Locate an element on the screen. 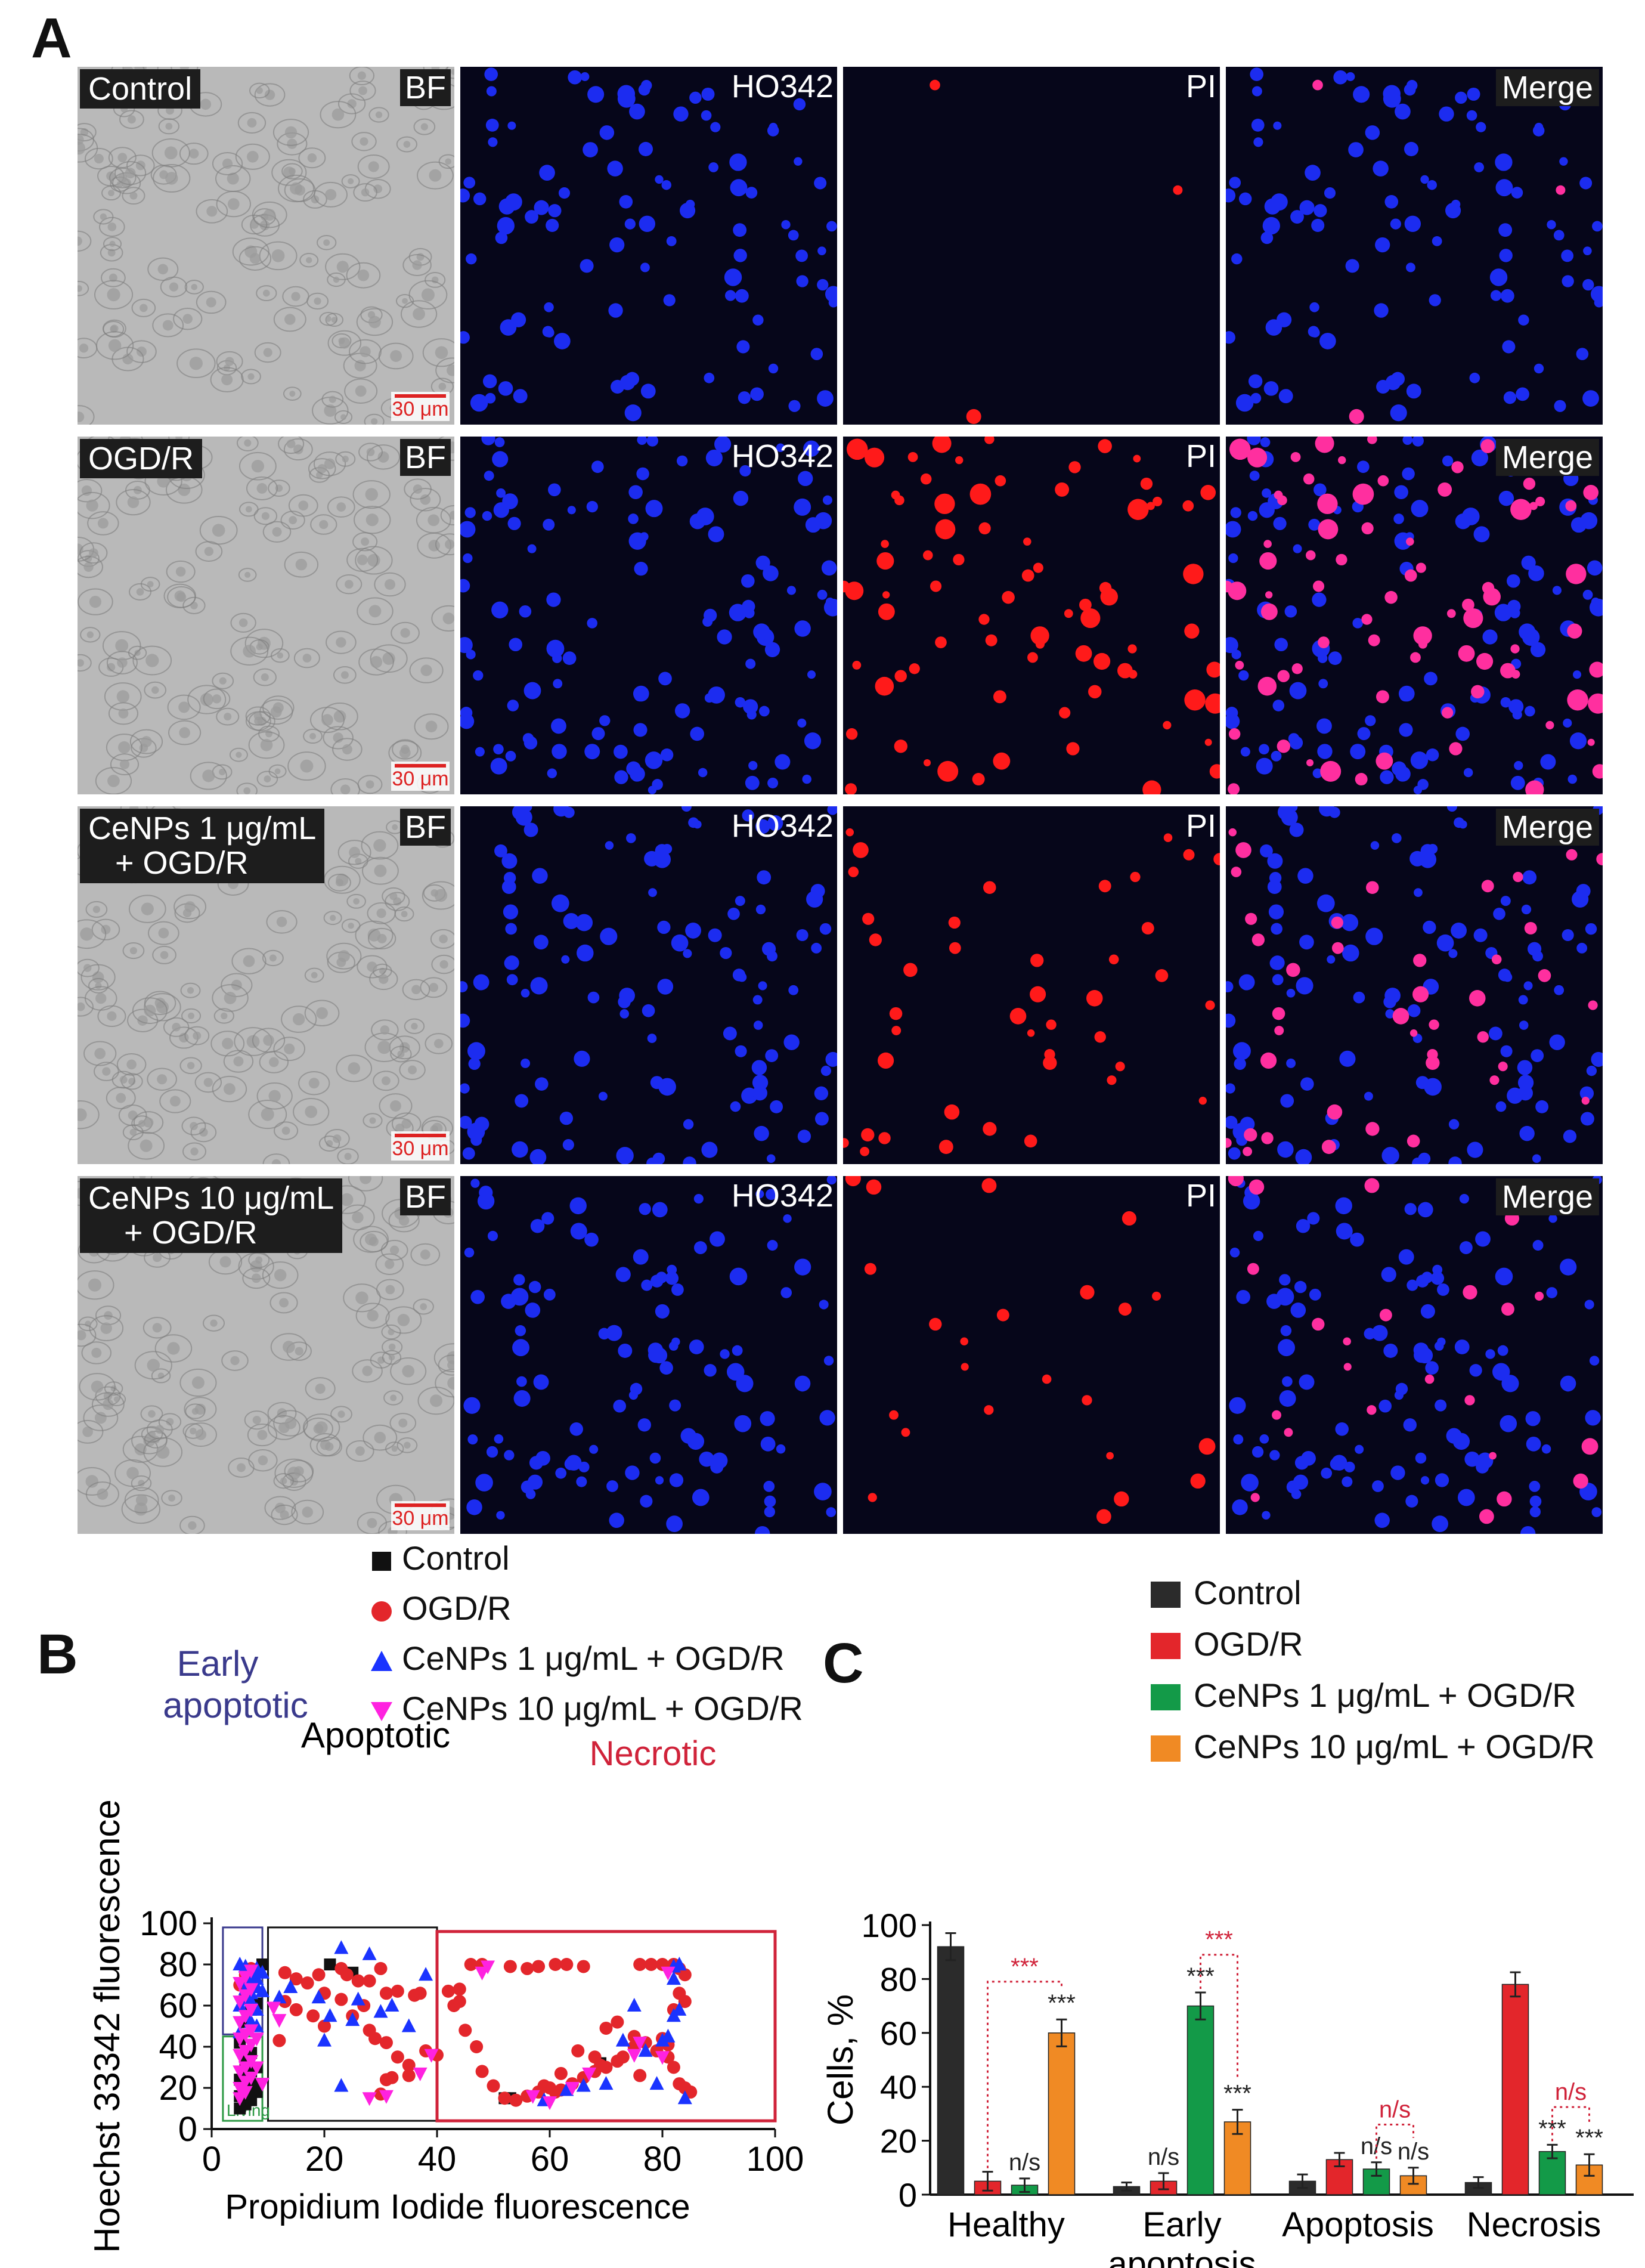  x-tick-label: 60 is located at coordinates (550, 2159).